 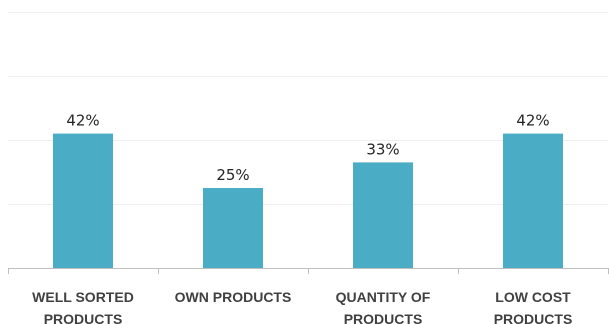 What do you see at coordinates (308, 271) in the screenshot?
I see `x-axis` at bounding box center [308, 271].